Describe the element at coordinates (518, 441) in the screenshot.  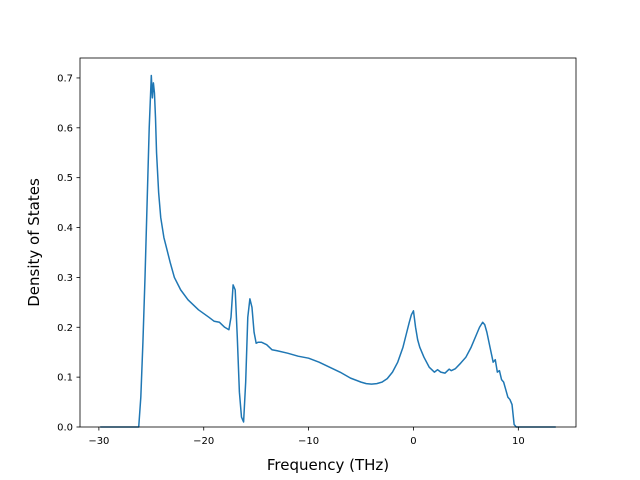
I see `x-tick-label: 10` at that location.